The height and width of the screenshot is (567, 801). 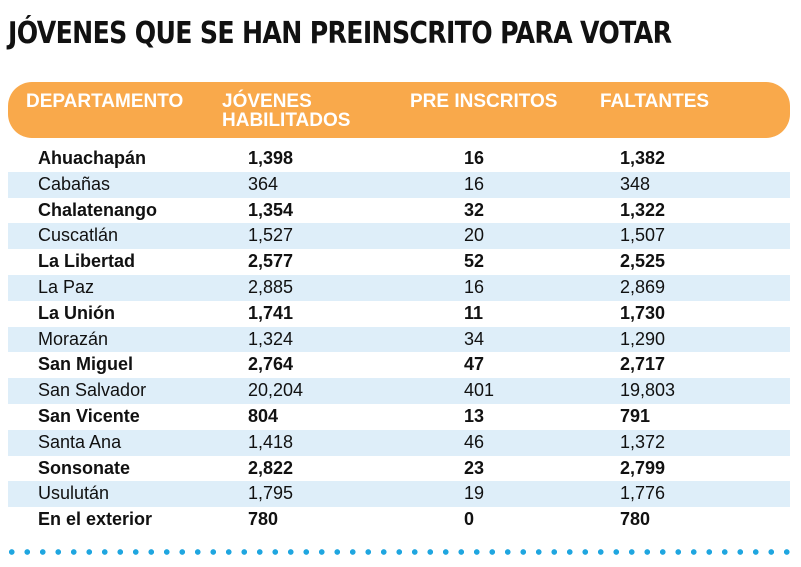 I want to click on table-row: Cuscatlán 1,527 20 1,507, so click(x=399, y=236).